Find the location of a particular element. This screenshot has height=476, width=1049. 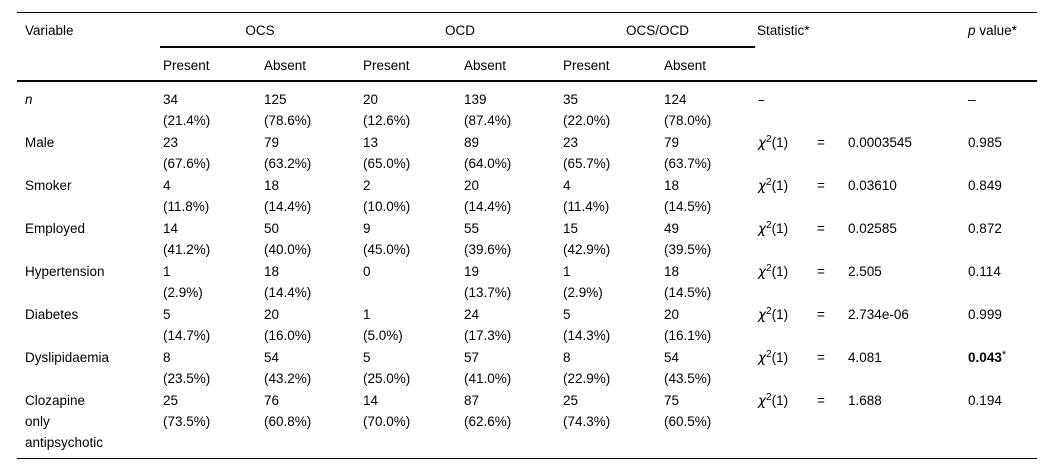

count-value: 87 is located at coordinates (472, 400).